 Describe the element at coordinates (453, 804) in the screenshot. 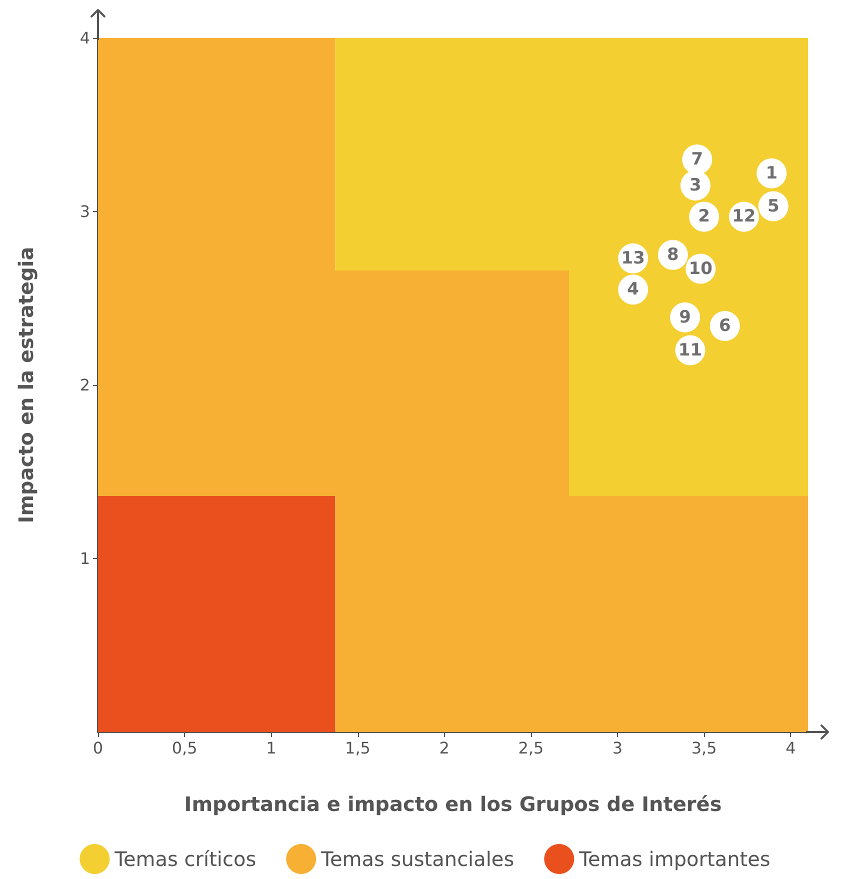

I see `x-axis-title: Importancia e impacto en los Grupos de Interés` at that location.